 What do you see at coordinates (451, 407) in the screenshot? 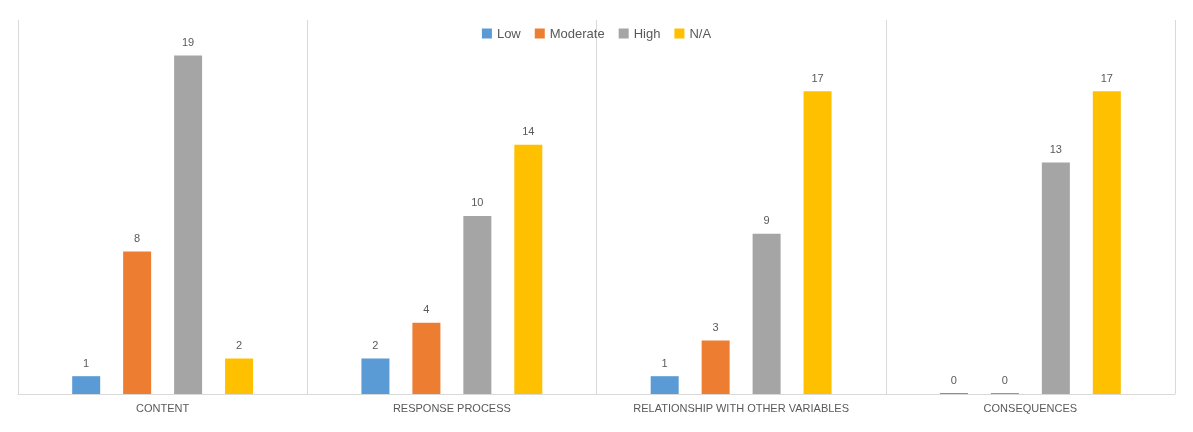
I see `x-tick-label: RESPONSE PROCESS` at bounding box center [451, 407].